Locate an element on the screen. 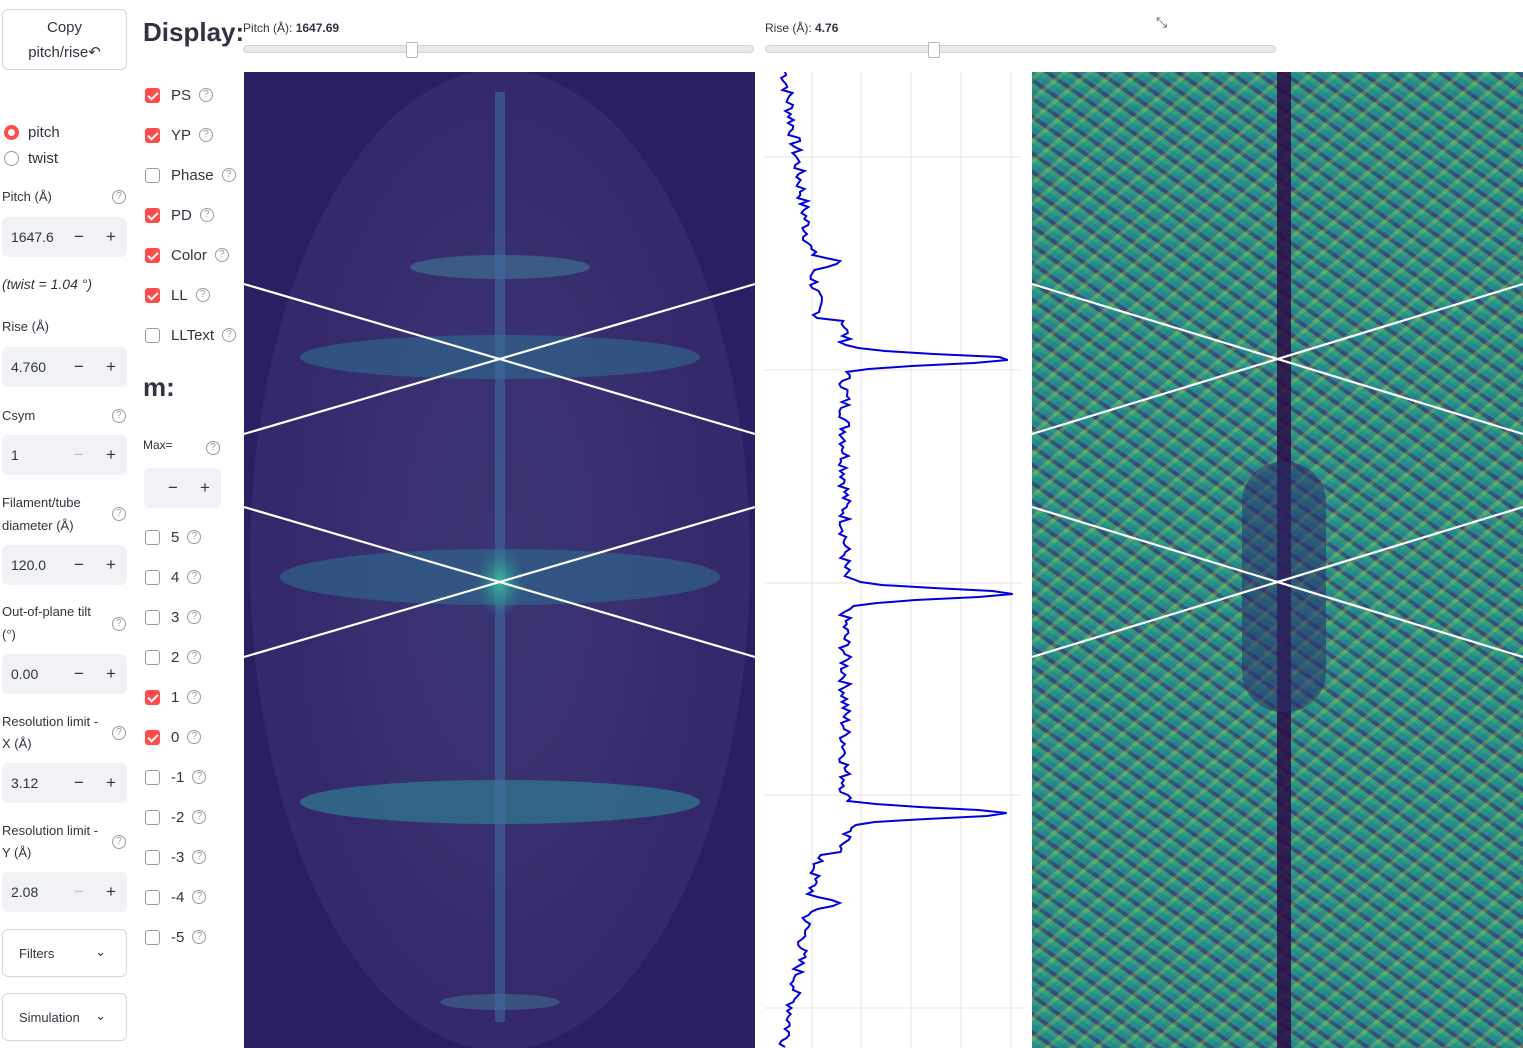  m-option: -3? is located at coordinates (176, 857).